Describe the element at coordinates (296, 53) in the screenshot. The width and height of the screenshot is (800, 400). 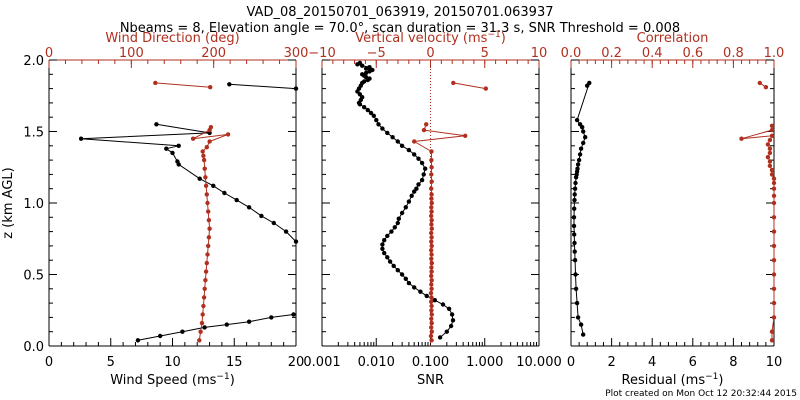
I see `top-tick-label: 300` at that location.